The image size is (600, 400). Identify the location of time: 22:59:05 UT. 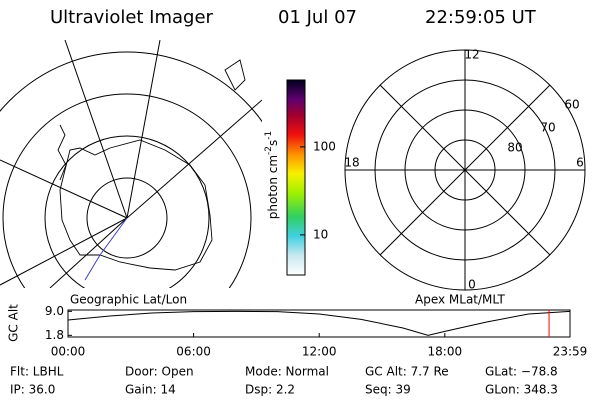
(481, 17).